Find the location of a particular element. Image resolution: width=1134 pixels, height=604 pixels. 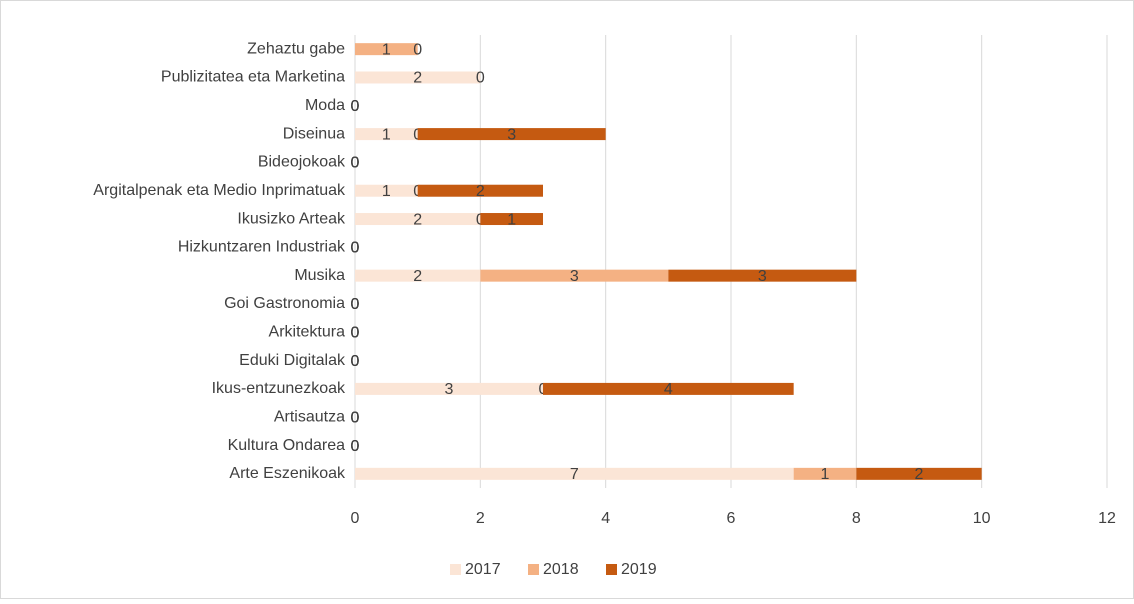

y-tick-label: Artisautza is located at coordinates (309, 416).